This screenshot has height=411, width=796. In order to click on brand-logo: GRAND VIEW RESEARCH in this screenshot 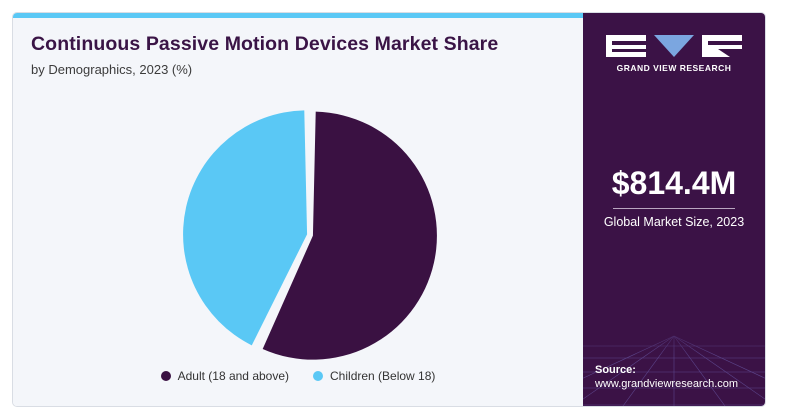, I will do `click(674, 54)`.